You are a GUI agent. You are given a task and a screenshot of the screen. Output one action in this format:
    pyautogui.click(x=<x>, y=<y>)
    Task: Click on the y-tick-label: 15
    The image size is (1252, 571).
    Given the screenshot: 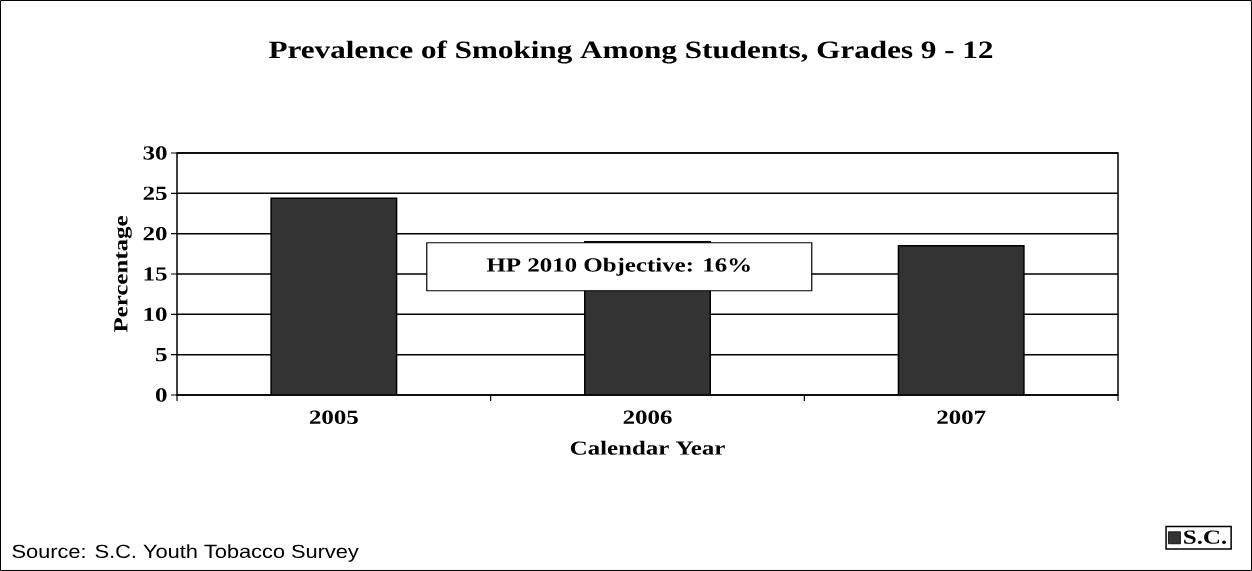 What is the action you would take?
    pyautogui.click(x=155, y=274)
    